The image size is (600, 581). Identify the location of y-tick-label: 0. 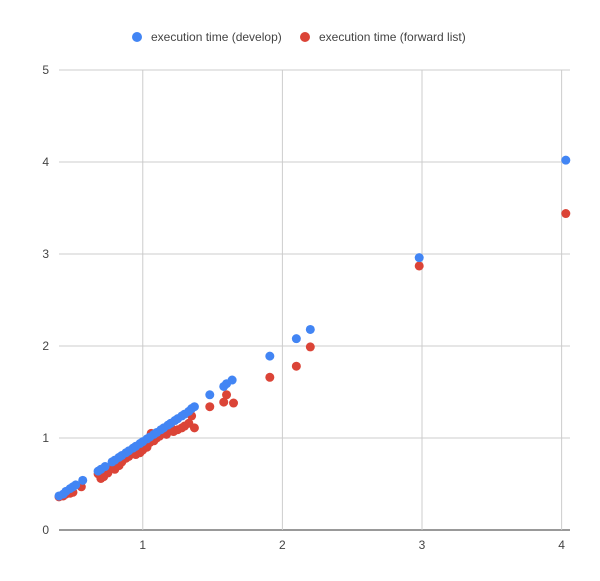
(45, 530).